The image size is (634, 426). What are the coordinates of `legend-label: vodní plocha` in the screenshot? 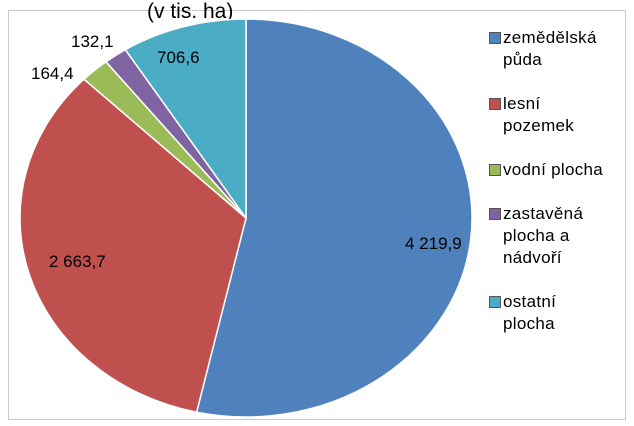 It's located at (553, 169).